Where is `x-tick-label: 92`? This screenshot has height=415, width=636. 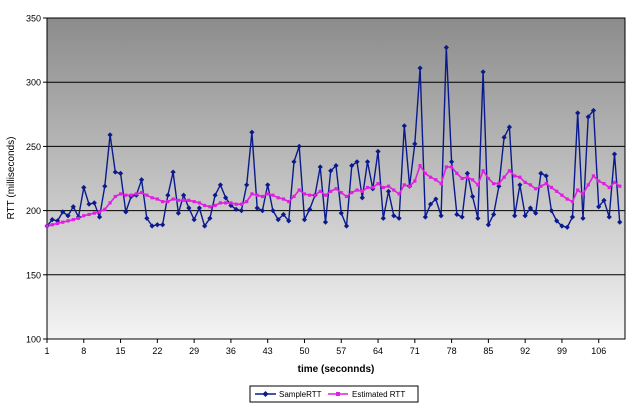 x-tick-label: 92 is located at coordinates (525, 351).